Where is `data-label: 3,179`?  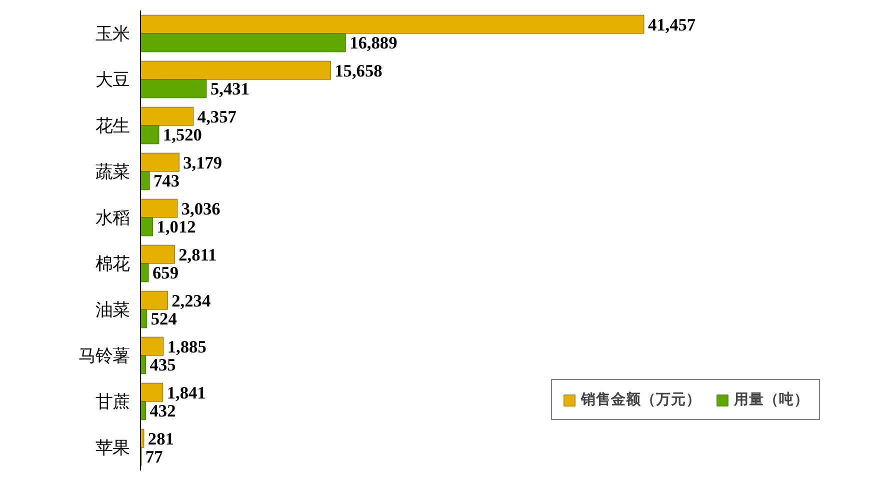
data-label: 3,179 is located at coordinates (202, 162).